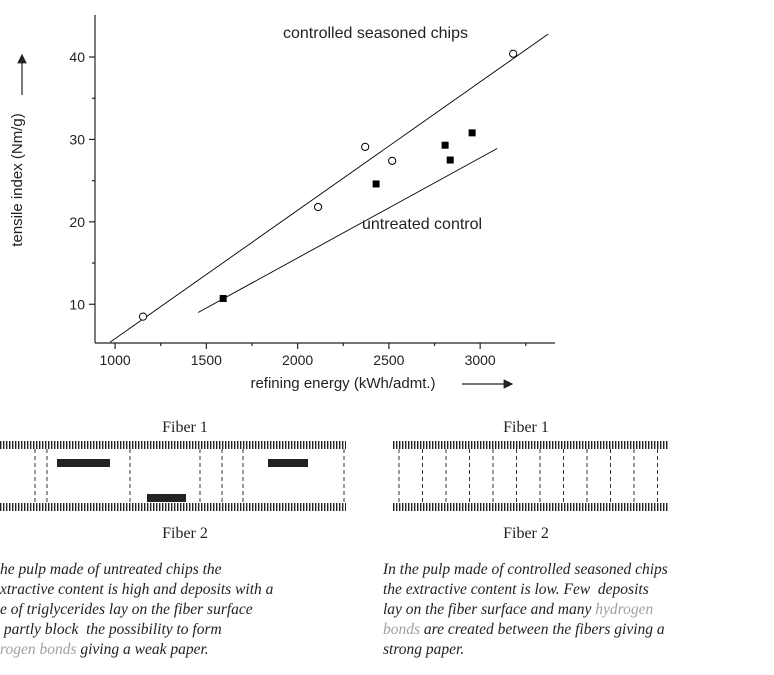 The width and height of the screenshot is (774, 675). I want to click on y-tick-label: 20, so click(77, 222).